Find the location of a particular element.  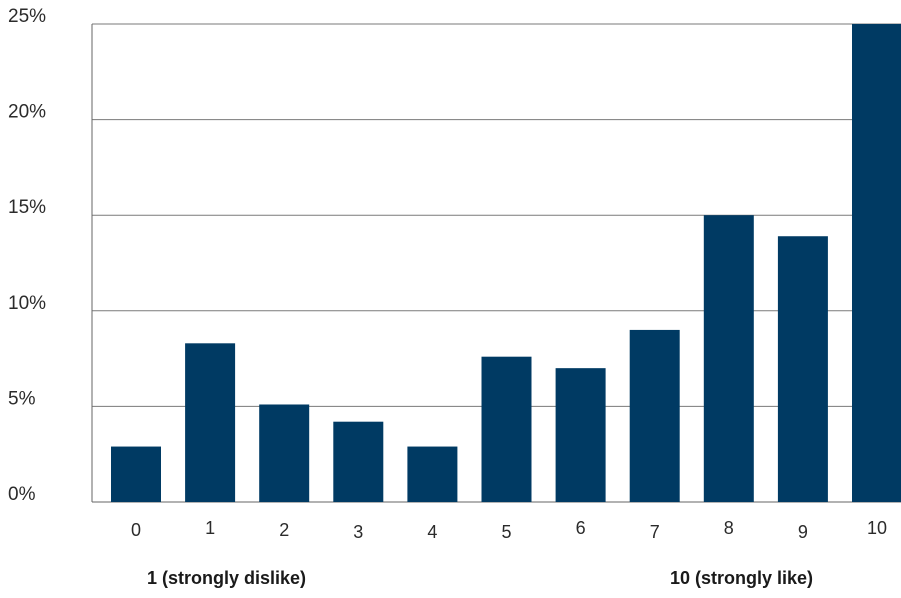

y-tick-label: 15% is located at coordinates (27, 207).